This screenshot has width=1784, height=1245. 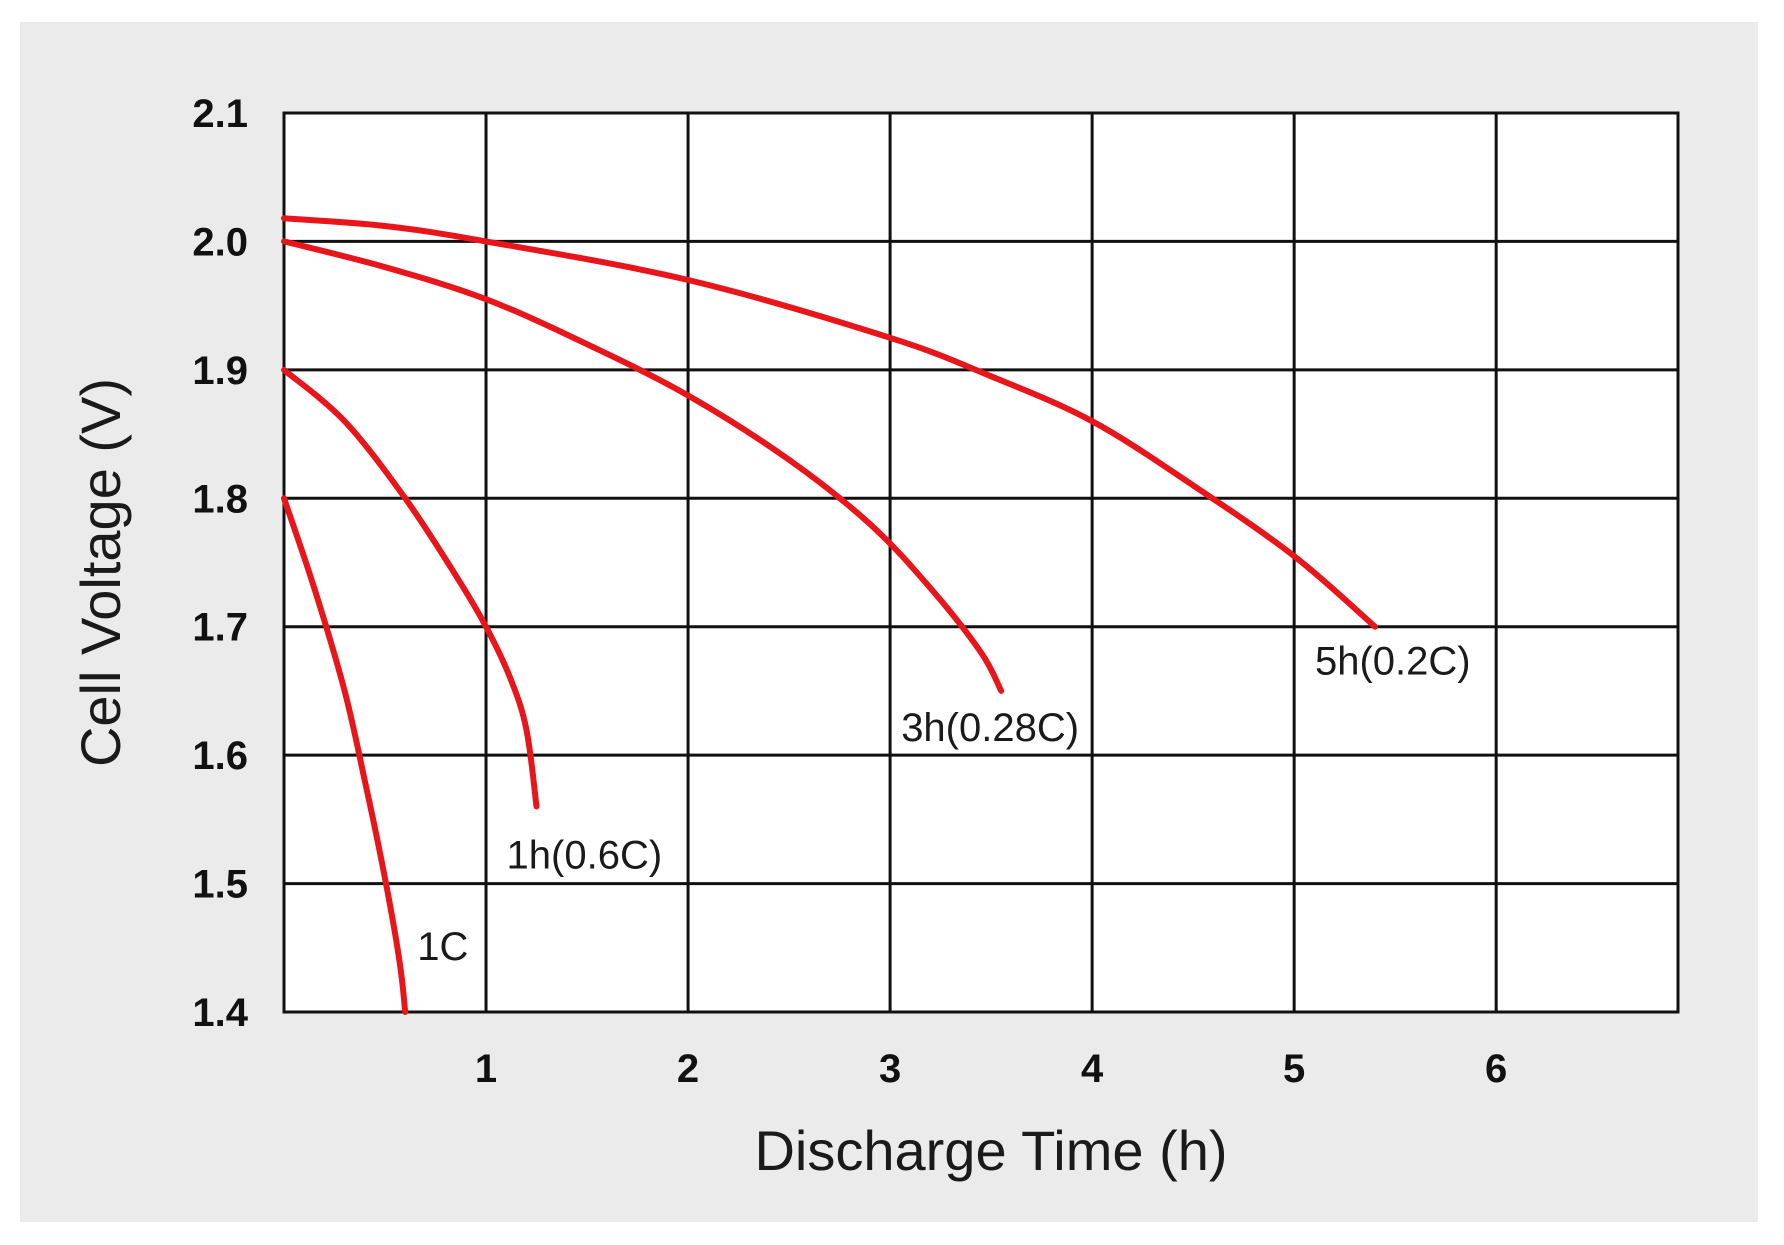 I want to click on y-axis-title: Cell Voltage (V), so click(x=100, y=572).